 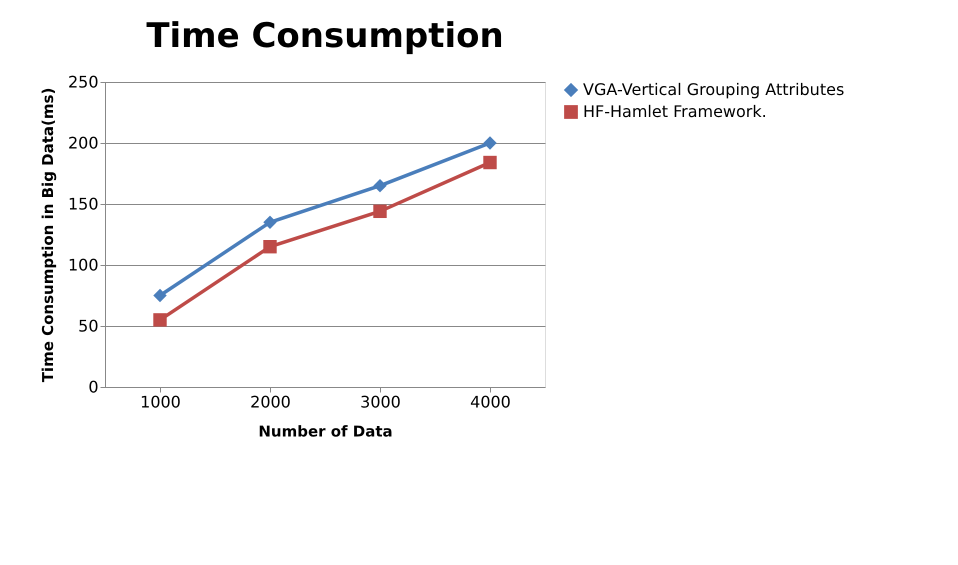 I want to click on x-tick-label: 2000, so click(x=270, y=402).